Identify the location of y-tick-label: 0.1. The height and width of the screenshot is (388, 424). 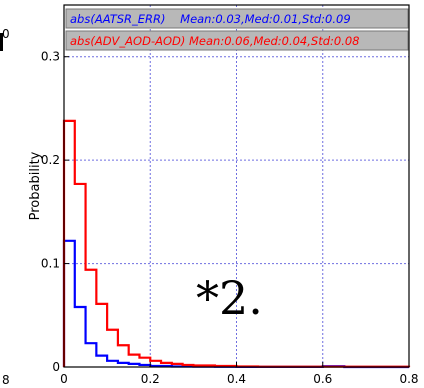
(50, 264).